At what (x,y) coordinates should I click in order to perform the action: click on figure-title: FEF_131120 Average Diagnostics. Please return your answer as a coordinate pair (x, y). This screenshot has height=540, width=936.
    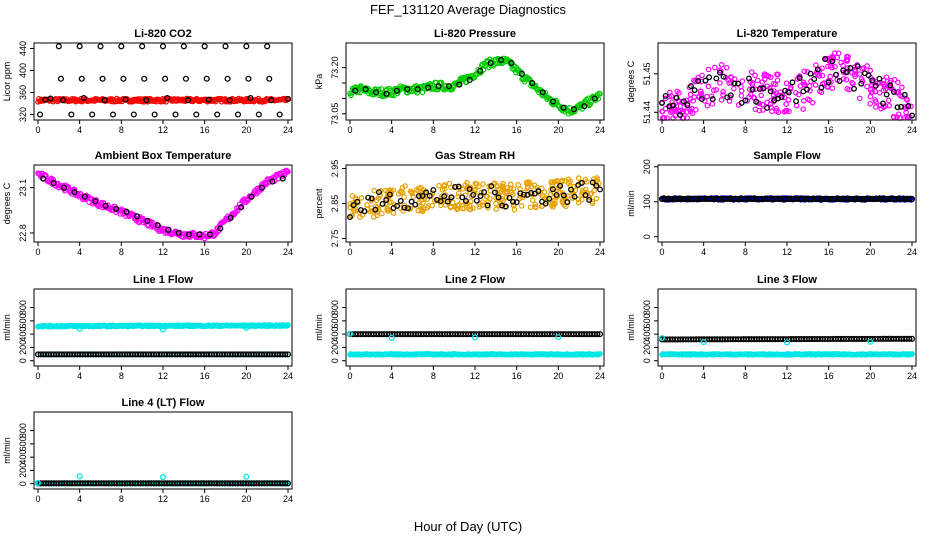
    Looking at the image, I should click on (468, 9).